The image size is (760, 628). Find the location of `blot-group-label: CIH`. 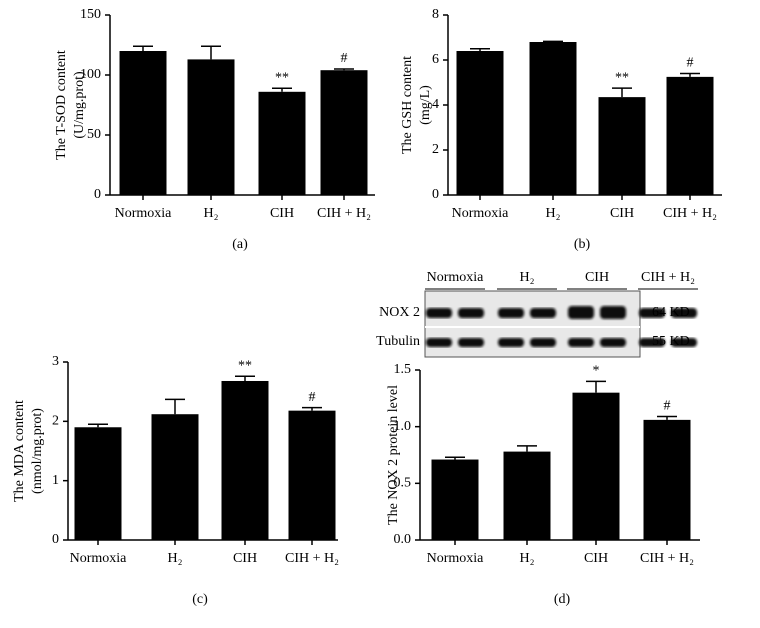

blot-group-label: CIH is located at coordinates (597, 277).